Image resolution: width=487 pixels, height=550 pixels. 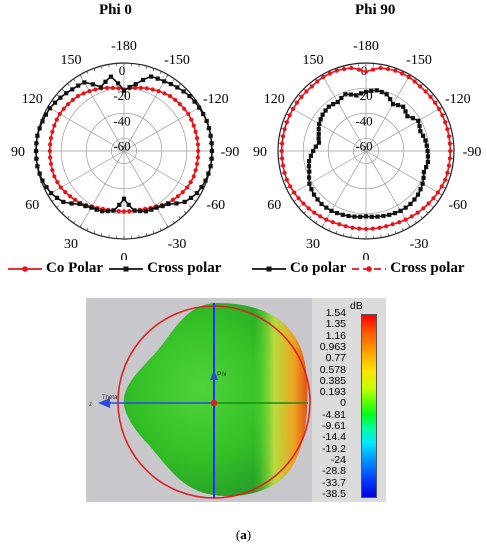 What do you see at coordinates (335, 335) in the screenshot?
I see `color-scale-tick-label: 1.16` at bounding box center [335, 335].